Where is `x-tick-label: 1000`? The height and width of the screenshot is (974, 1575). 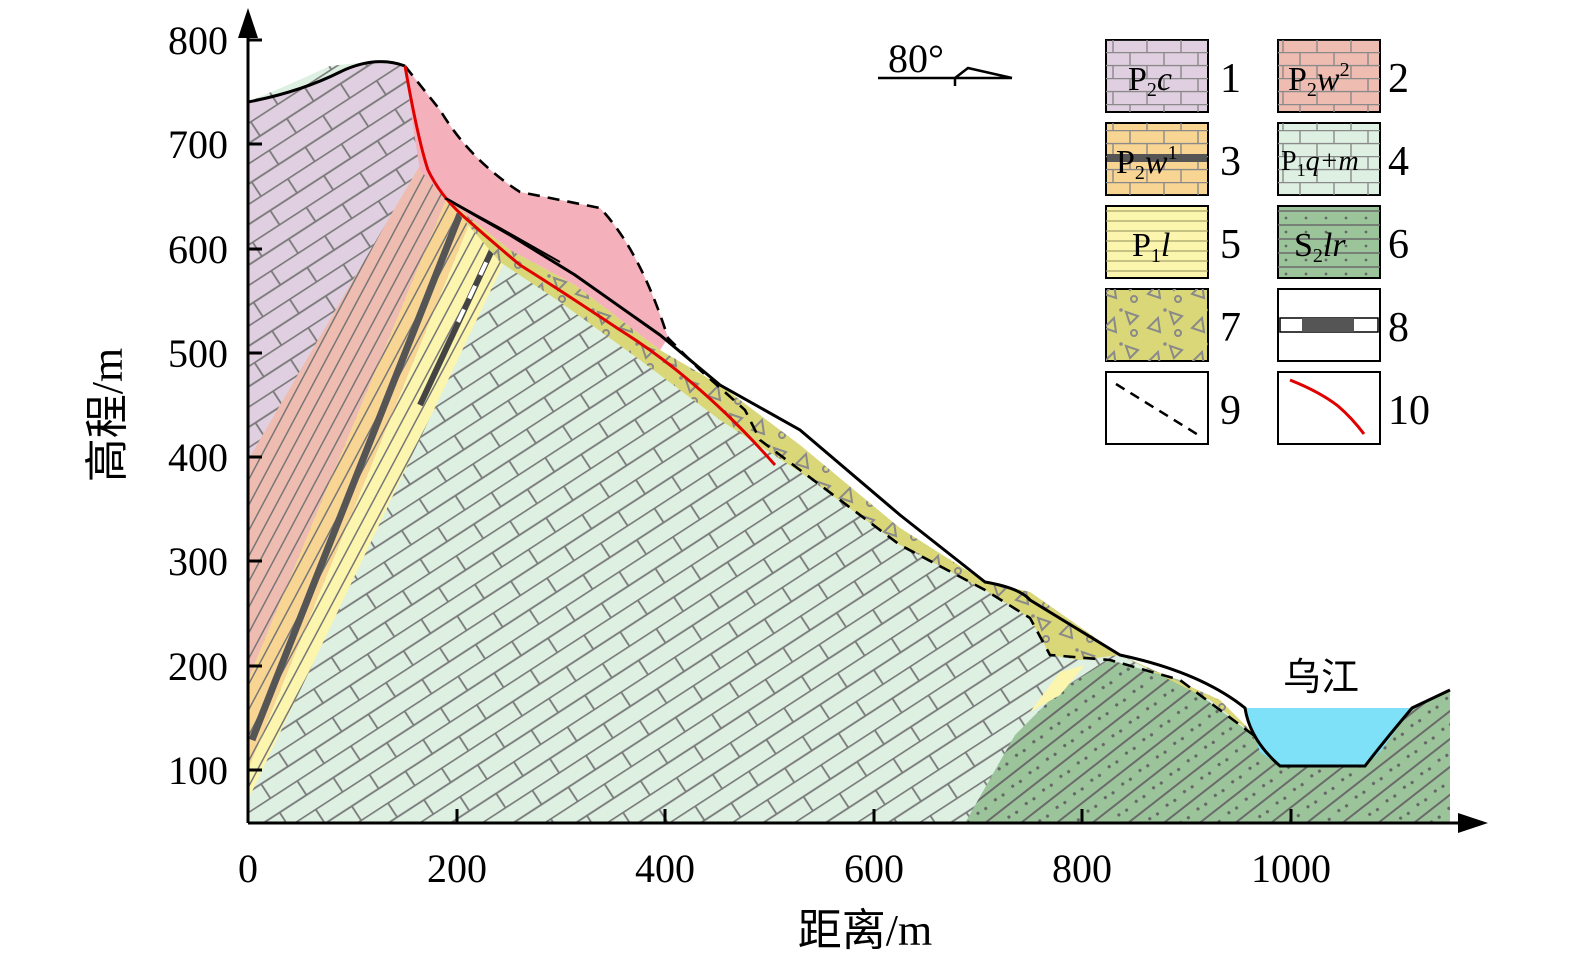 x-tick-label: 1000 is located at coordinates (1291, 868).